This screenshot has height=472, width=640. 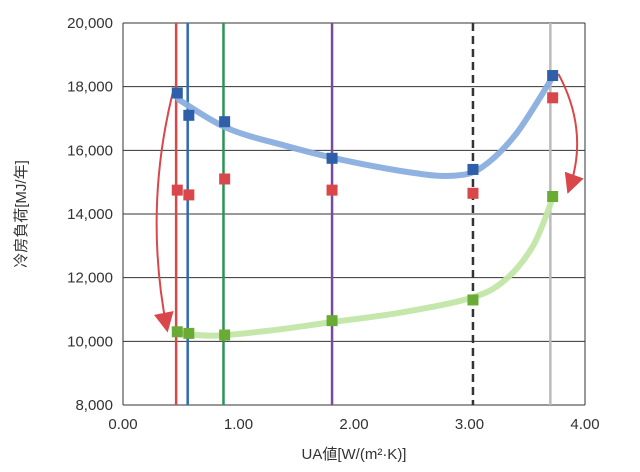 I want to click on y-tick-label: 16,000, so click(x=90, y=150).